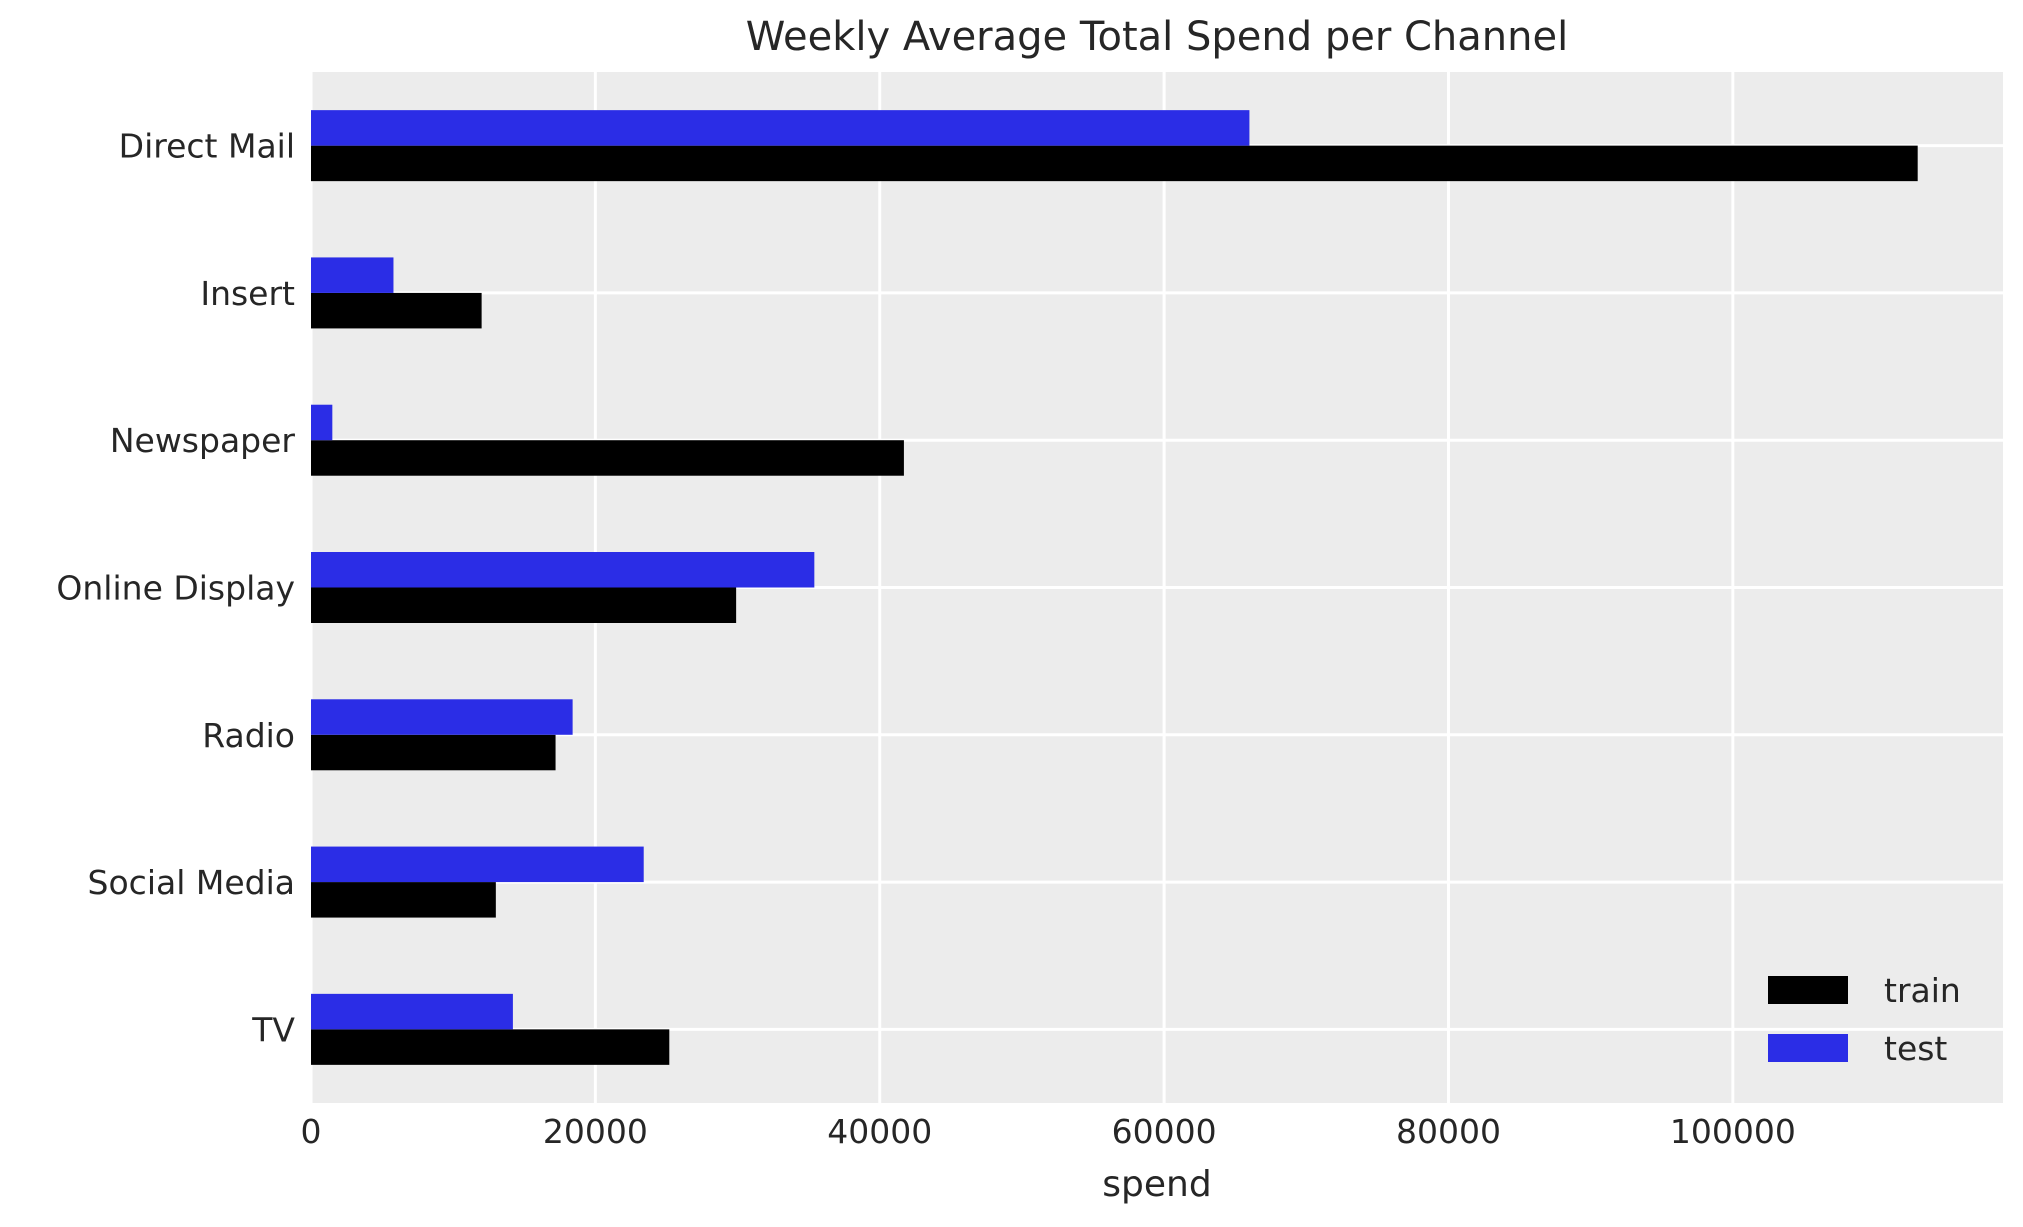 The width and height of the screenshot is (2023, 1227). I want to click on bar-test-social-media, so click(477, 864).